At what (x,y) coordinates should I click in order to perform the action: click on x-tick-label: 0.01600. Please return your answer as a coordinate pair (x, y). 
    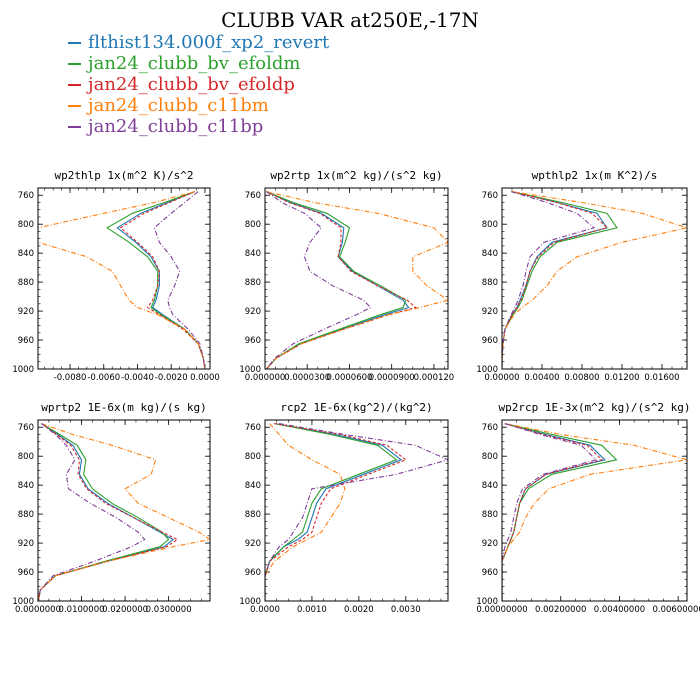
    Looking at the image, I should click on (661, 378).